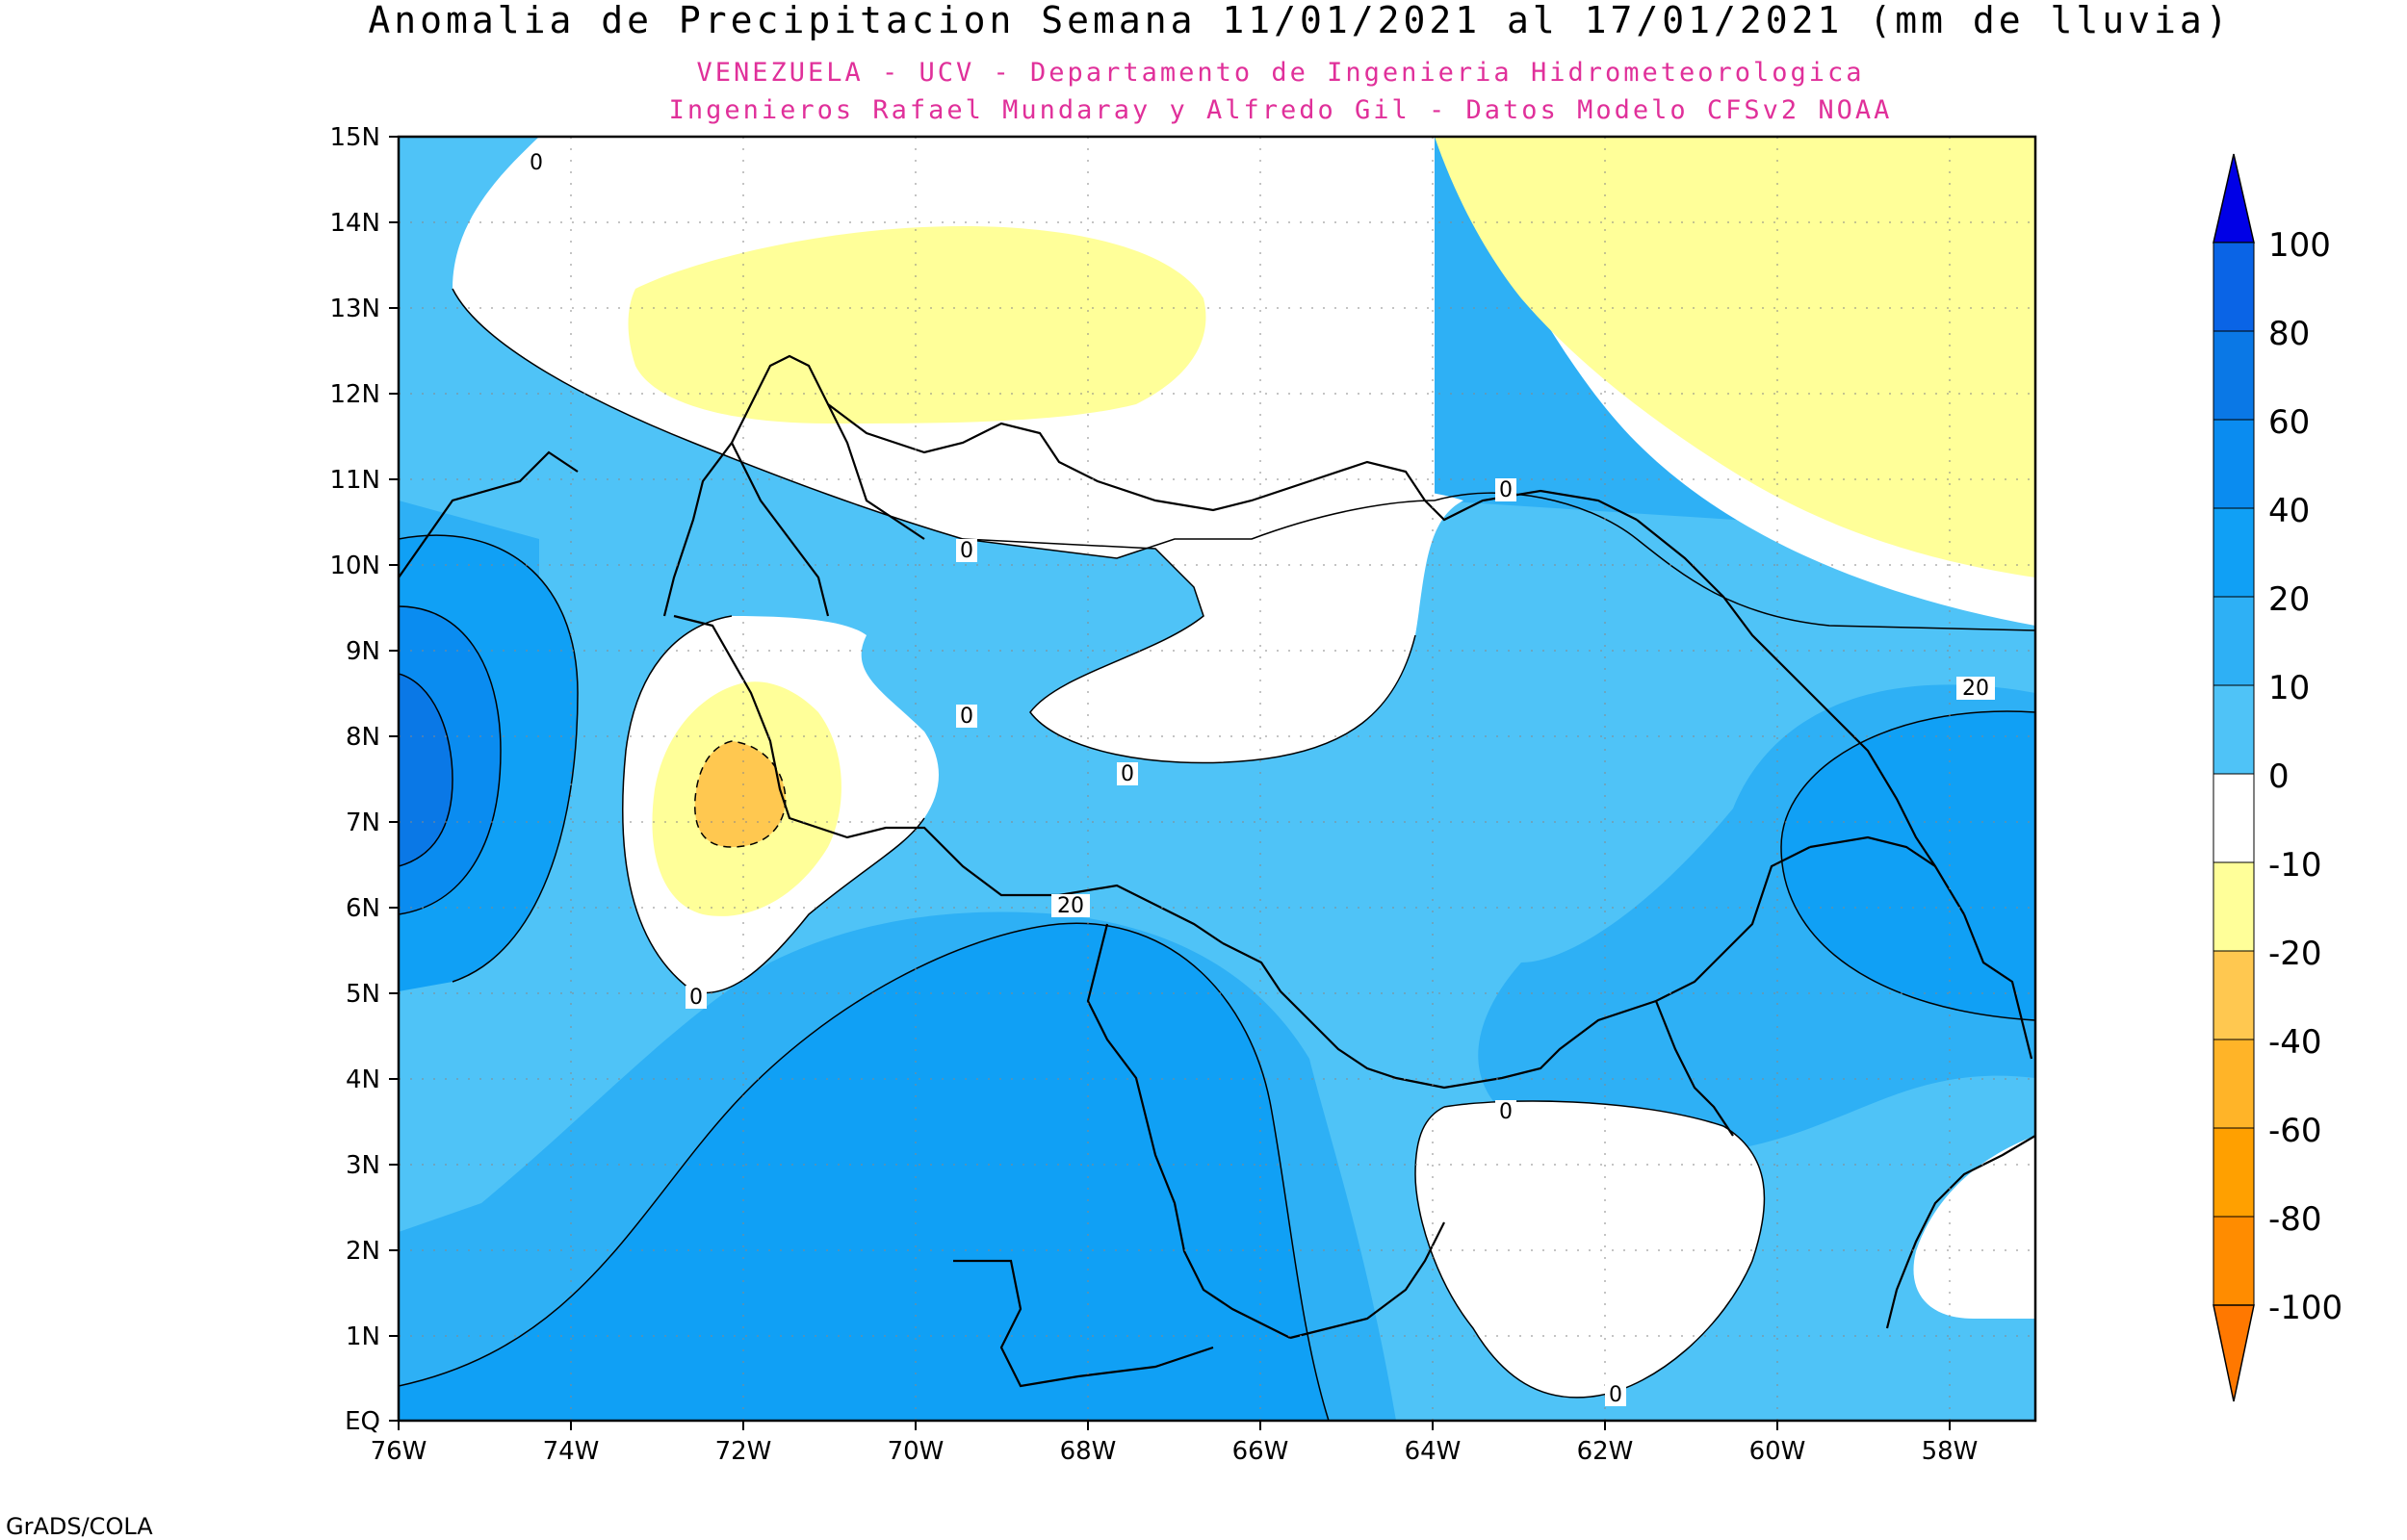 The height and width of the screenshot is (1540, 2407). What do you see at coordinates (2295, 865) in the screenshot?
I see `colorbar-label: -10` at bounding box center [2295, 865].